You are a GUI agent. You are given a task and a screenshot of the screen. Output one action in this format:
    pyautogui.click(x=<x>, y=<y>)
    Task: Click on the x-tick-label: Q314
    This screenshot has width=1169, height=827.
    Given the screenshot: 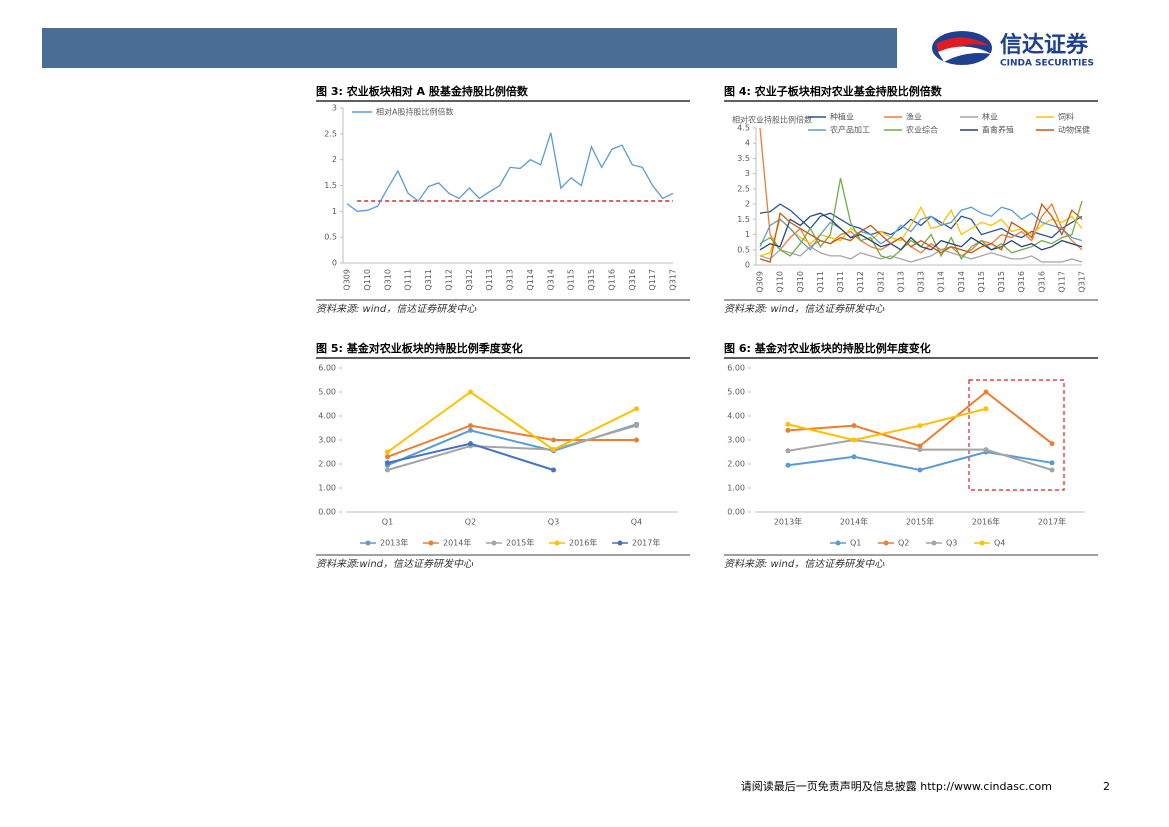 What is the action you would take?
    pyautogui.click(x=961, y=282)
    